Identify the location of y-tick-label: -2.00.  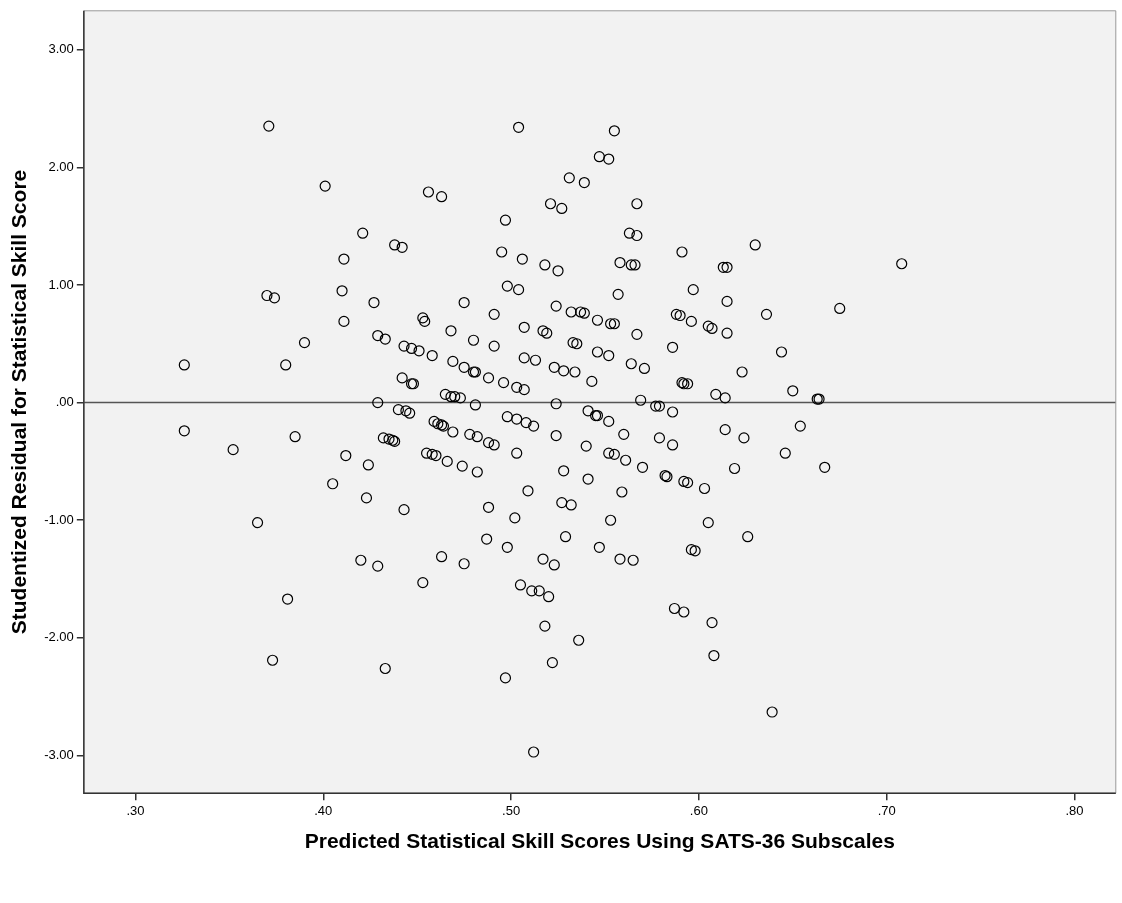
(59, 637).